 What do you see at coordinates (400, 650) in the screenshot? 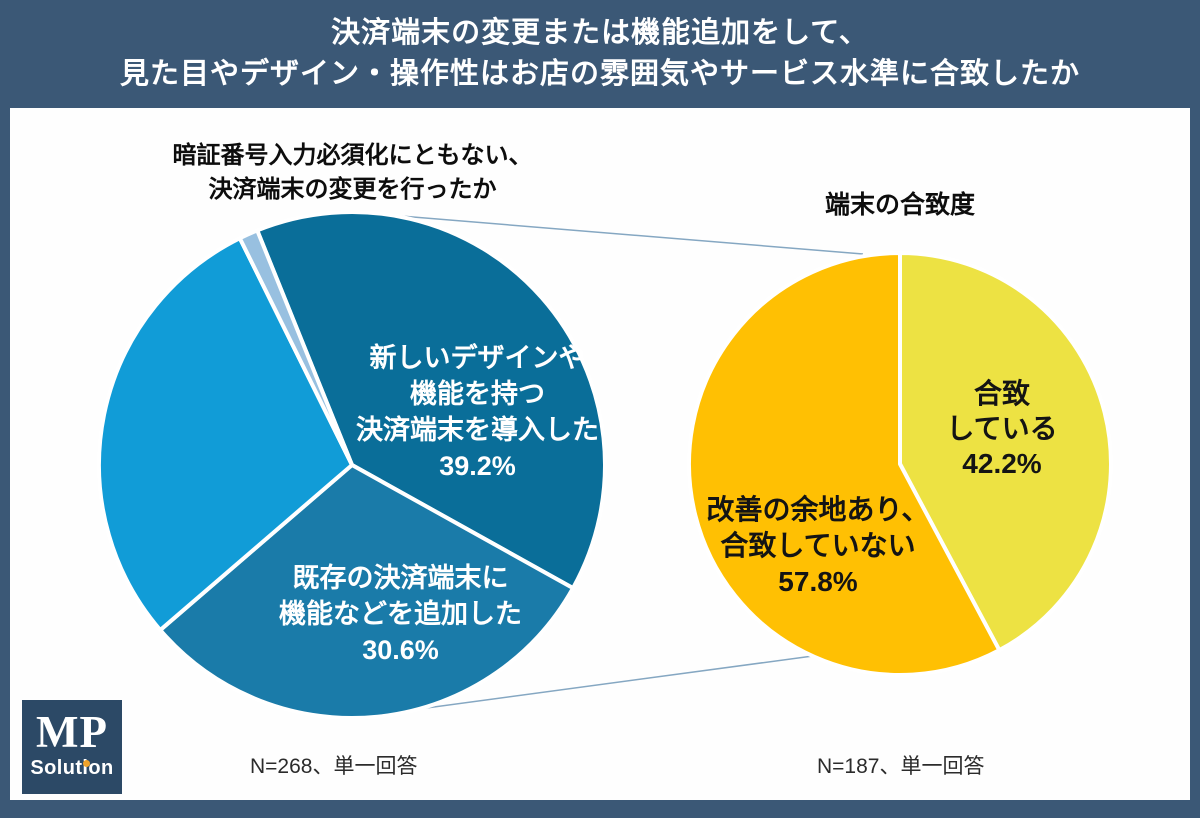
I see `left-slice2-value: 30.6%` at bounding box center [400, 650].